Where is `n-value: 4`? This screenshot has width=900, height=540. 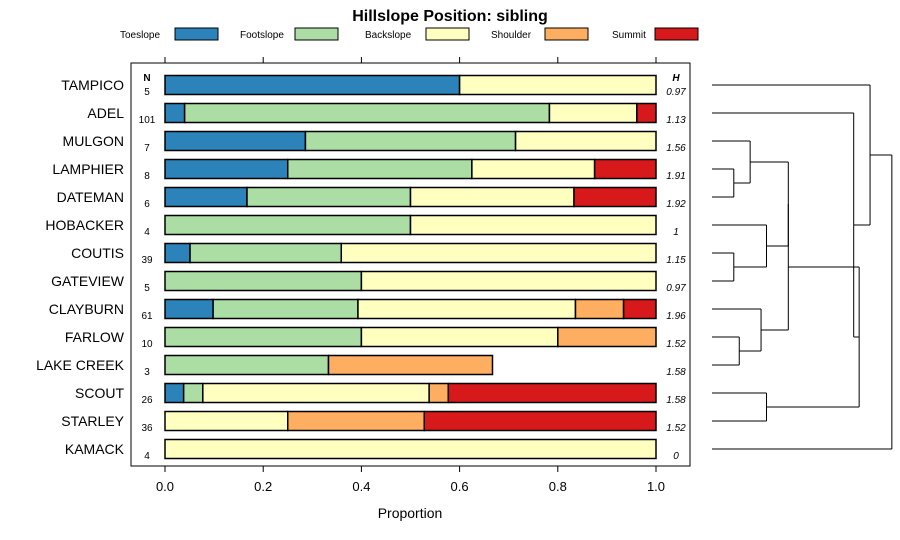
n-value: 4 is located at coordinates (147, 456).